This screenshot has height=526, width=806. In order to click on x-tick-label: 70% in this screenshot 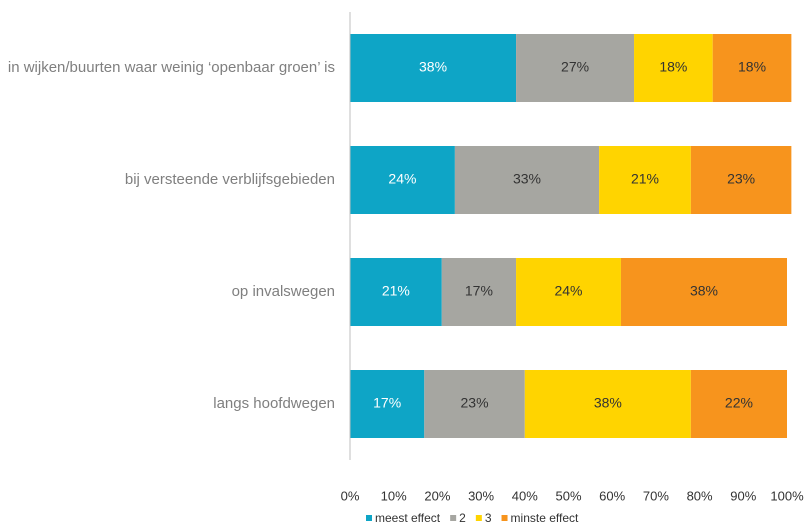, I will do `click(656, 495)`.